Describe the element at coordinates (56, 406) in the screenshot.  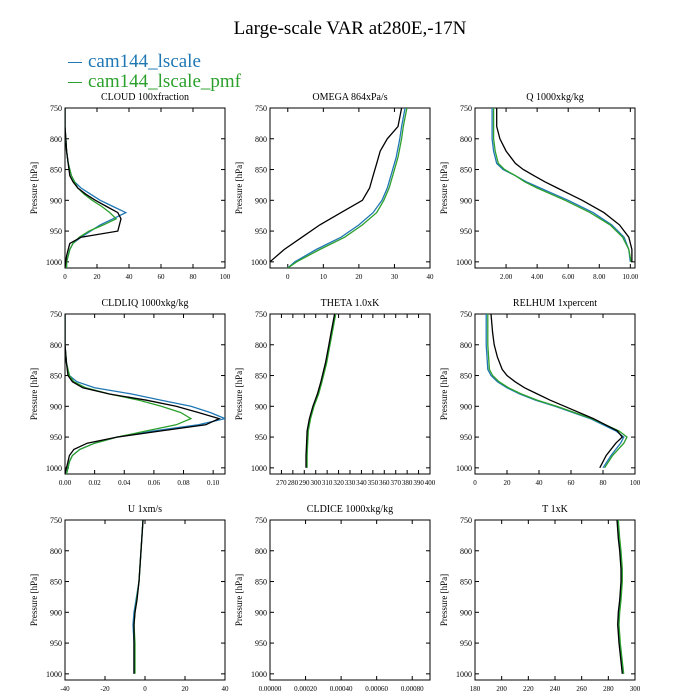
I see `panel-4-ytick-label: 900` at that location.